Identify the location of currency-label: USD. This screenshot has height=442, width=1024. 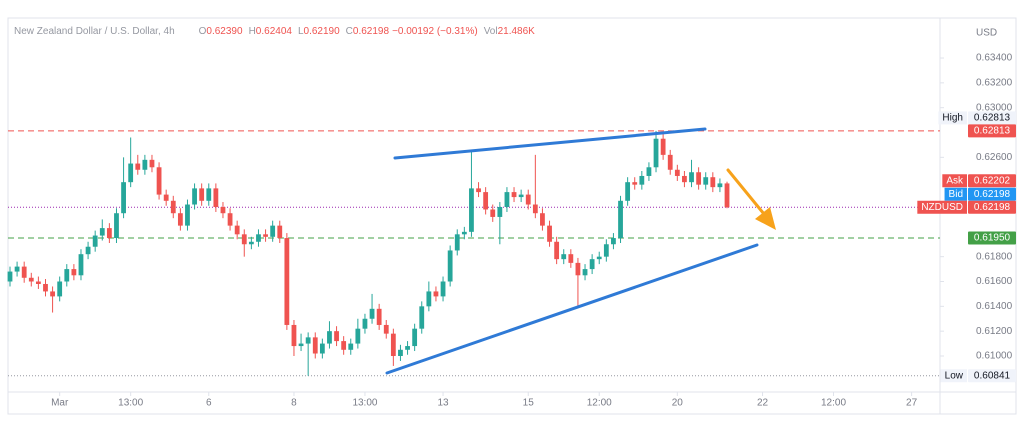
(986, 33).